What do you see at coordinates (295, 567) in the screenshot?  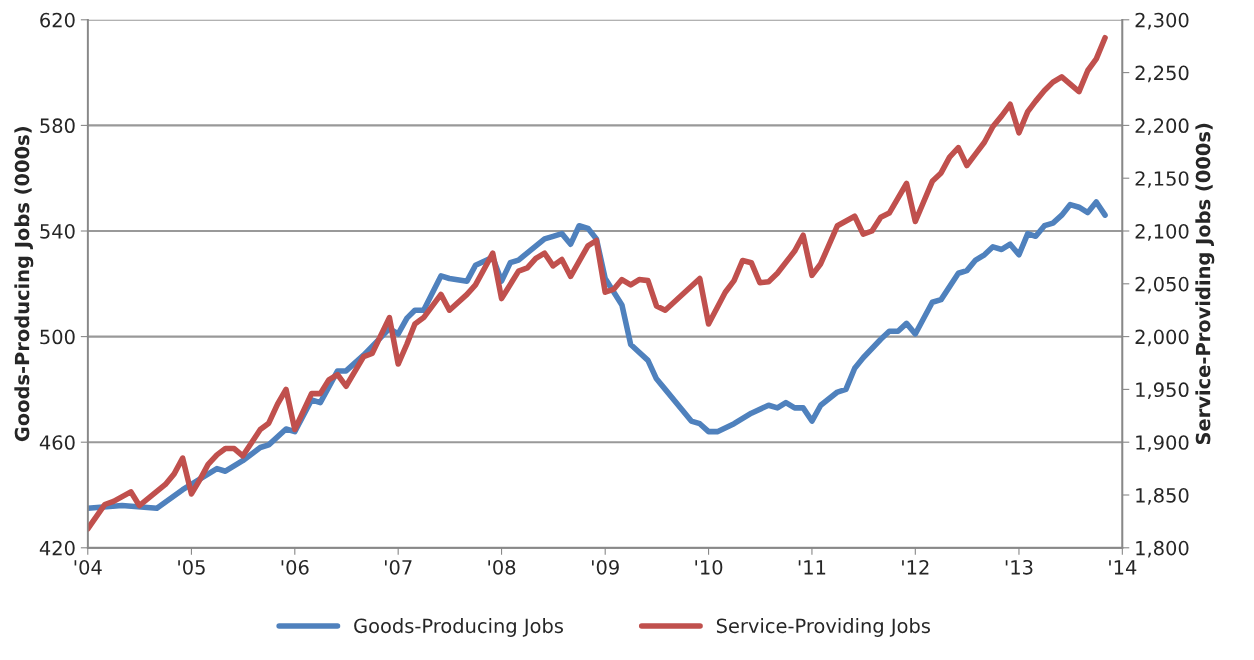 I see `x-tick-label: '06` at bounding box center [295, 567].